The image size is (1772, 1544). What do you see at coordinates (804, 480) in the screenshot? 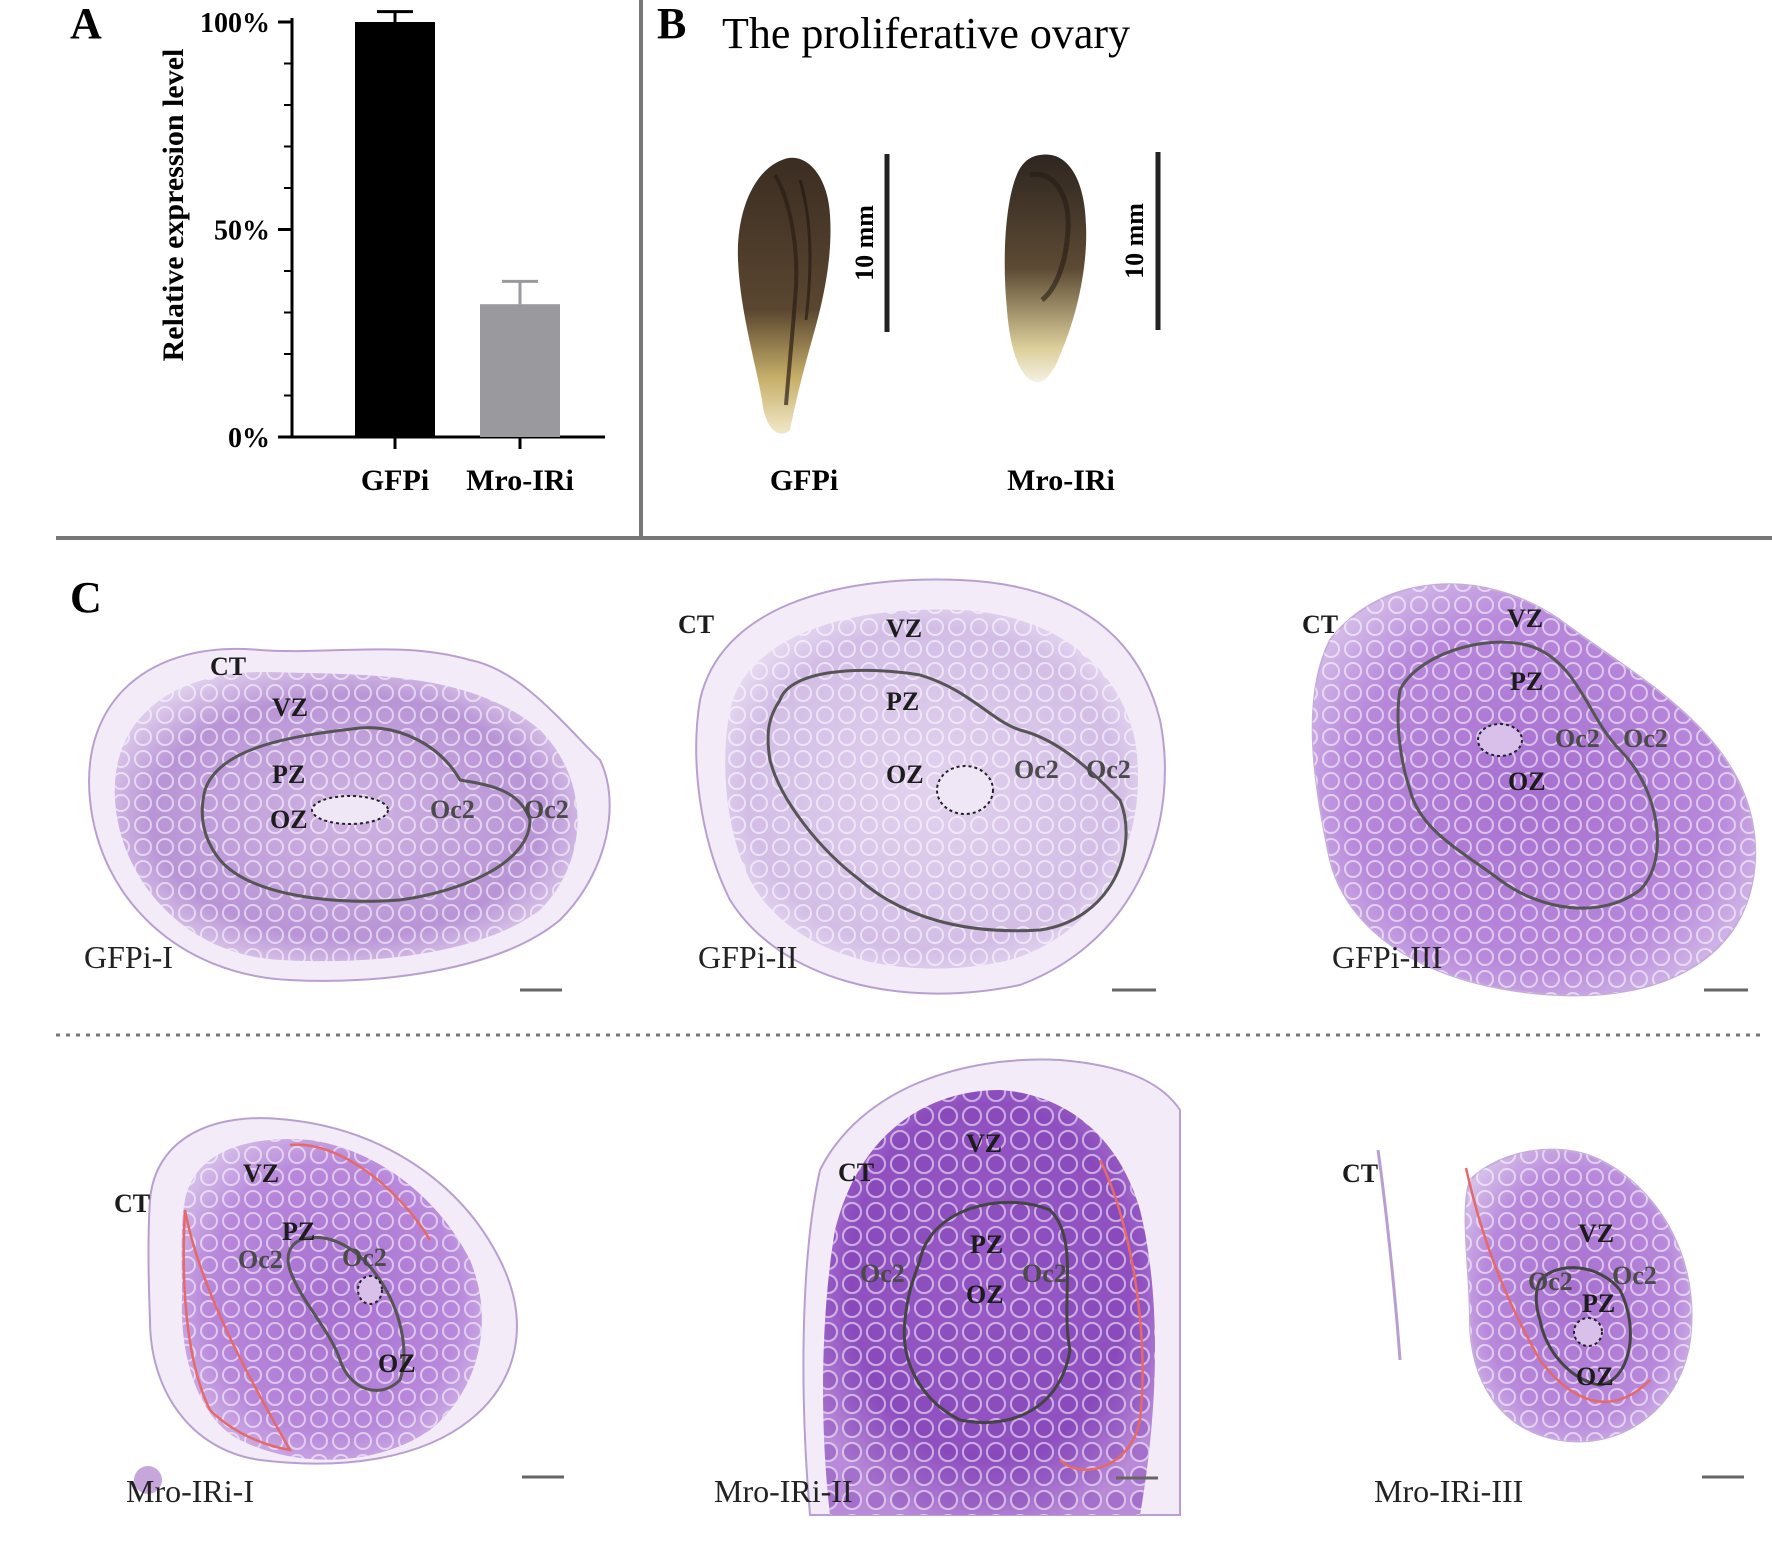
I see `ovary-label-gfpi: GFPi` at bounding box center [804, 480].